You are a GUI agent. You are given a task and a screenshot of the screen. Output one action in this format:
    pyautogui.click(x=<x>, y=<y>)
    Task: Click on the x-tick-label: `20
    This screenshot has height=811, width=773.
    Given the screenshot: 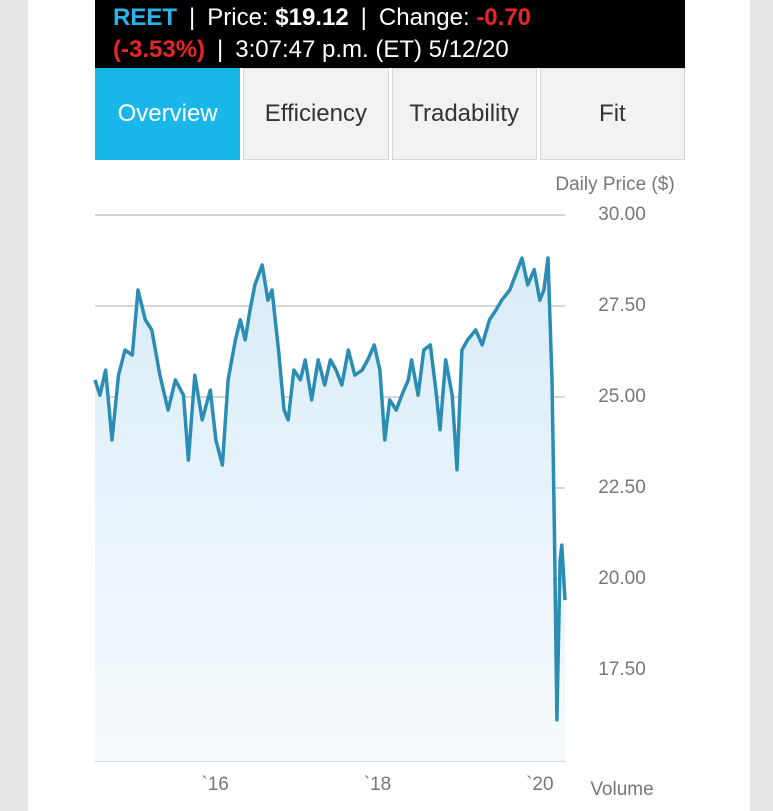 What is the action you would take?
    pyautogui.click(x=539, y=784)
    